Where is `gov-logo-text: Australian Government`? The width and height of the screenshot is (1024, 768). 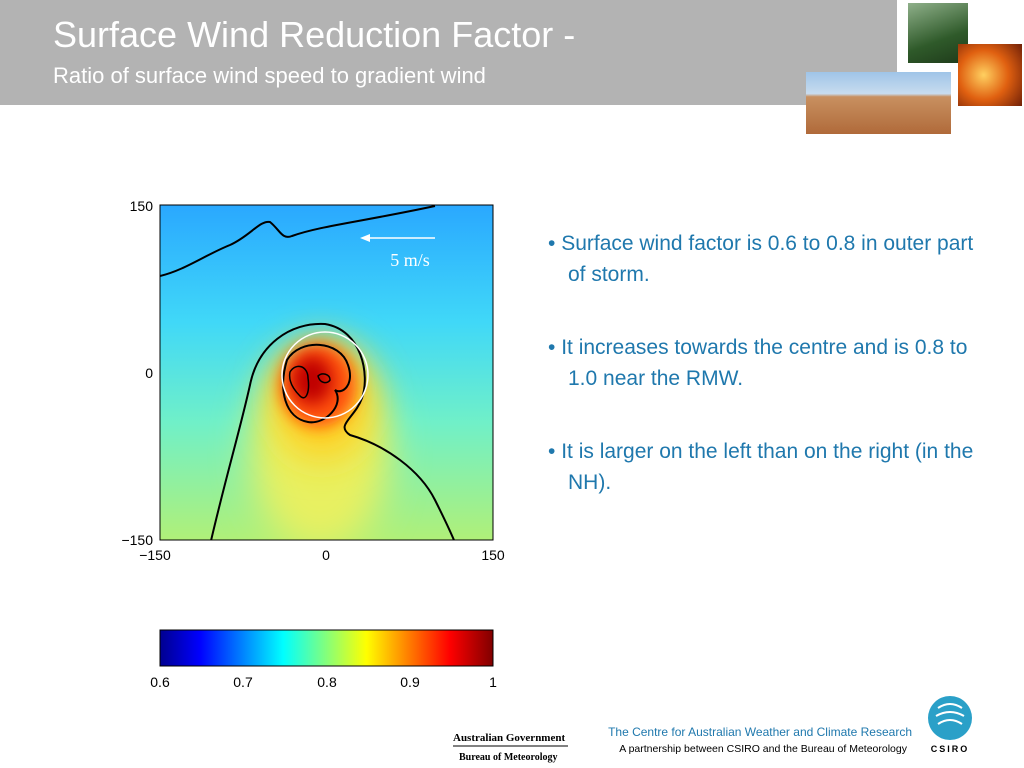 gov-logo-text: Australian Government is located at coordinates (509, 738).